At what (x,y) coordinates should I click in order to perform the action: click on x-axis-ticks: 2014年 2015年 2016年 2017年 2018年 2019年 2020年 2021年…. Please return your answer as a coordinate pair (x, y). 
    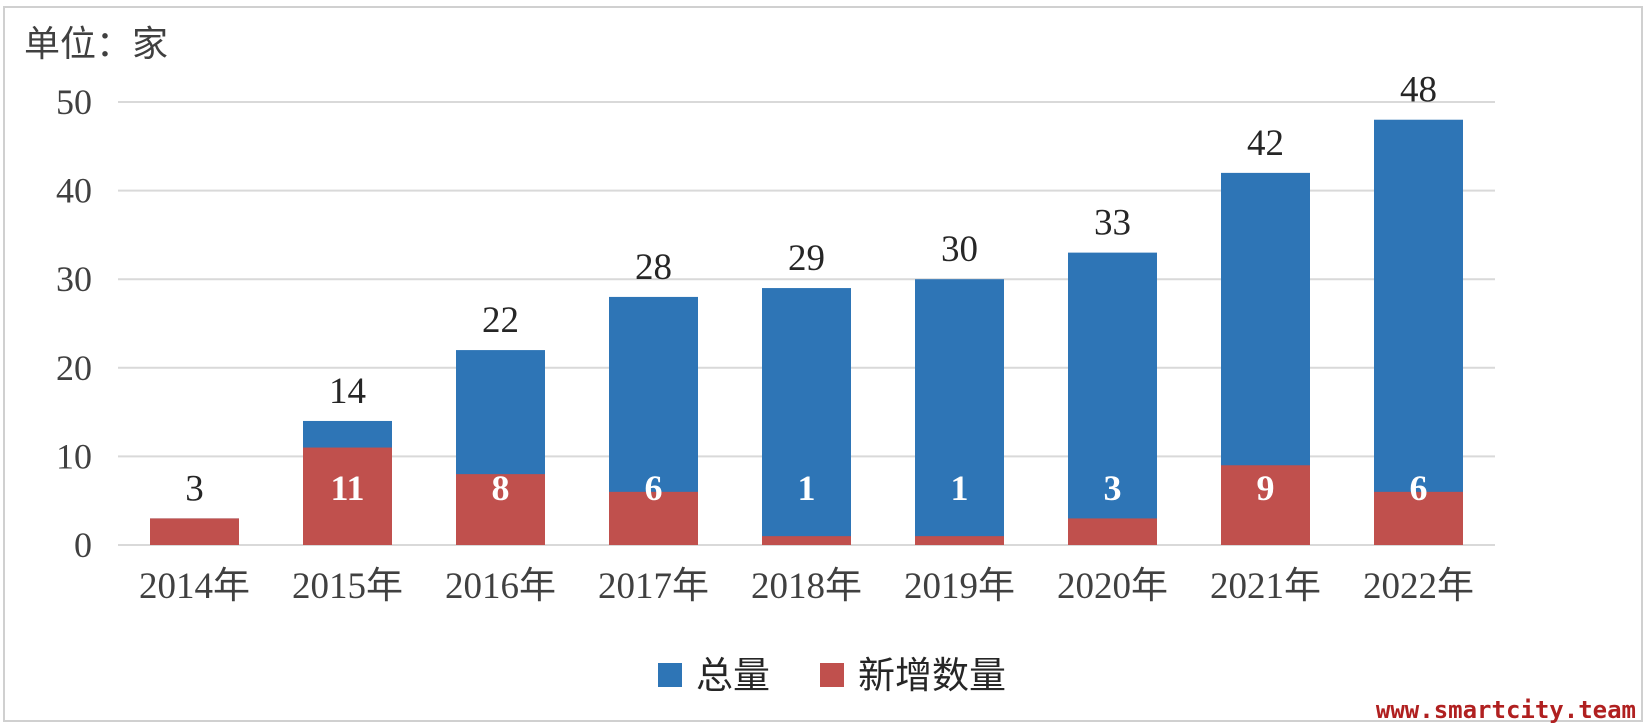
    Looking at the image, I should click on (806, 586).